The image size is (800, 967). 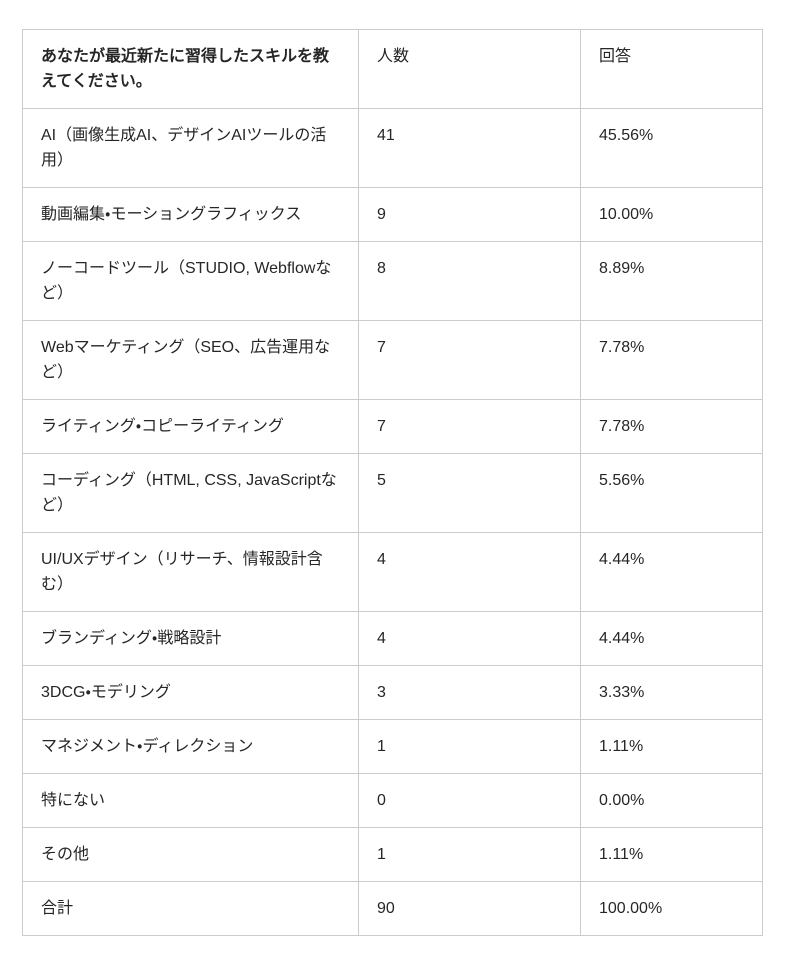 What do you see at coordinates (671, 214) in the screenshot?
I see `percent-value: 10.00%` at bounding box center [671, 214].